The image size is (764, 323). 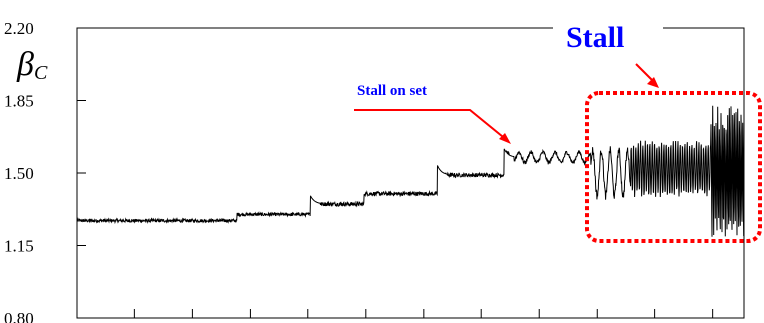 What do you see at coordinates (505, 138) in the screenshot?
I see `stall-onset-arrowhead` at bounding box center [505, 138].